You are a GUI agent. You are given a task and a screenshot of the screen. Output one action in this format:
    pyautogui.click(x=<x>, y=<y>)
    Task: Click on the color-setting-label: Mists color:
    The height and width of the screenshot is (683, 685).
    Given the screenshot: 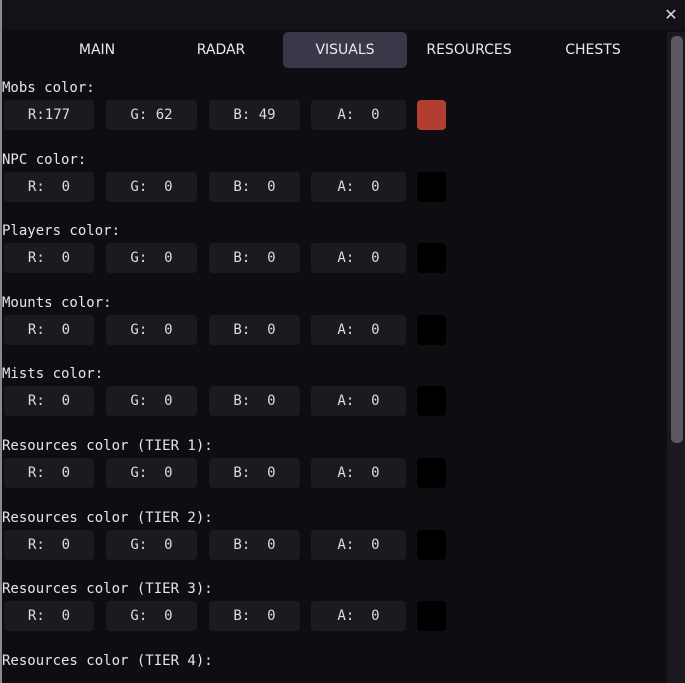 What is the action you would take?
    pyautogui.click(x=53, y=374)
    